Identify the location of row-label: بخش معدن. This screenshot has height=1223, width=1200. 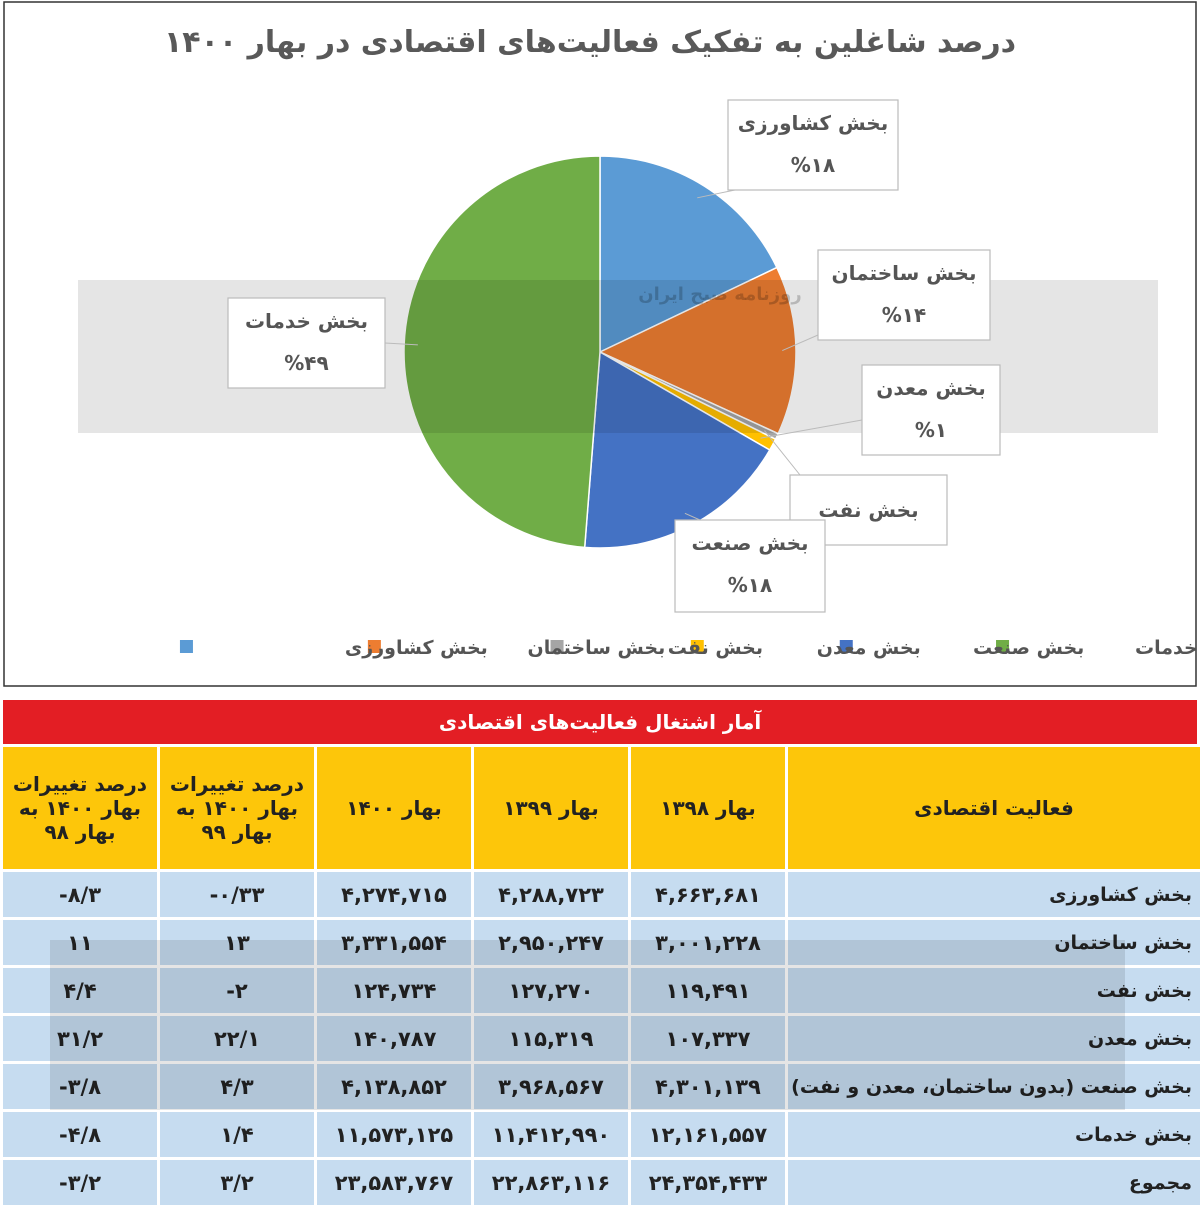
(994, 1038).